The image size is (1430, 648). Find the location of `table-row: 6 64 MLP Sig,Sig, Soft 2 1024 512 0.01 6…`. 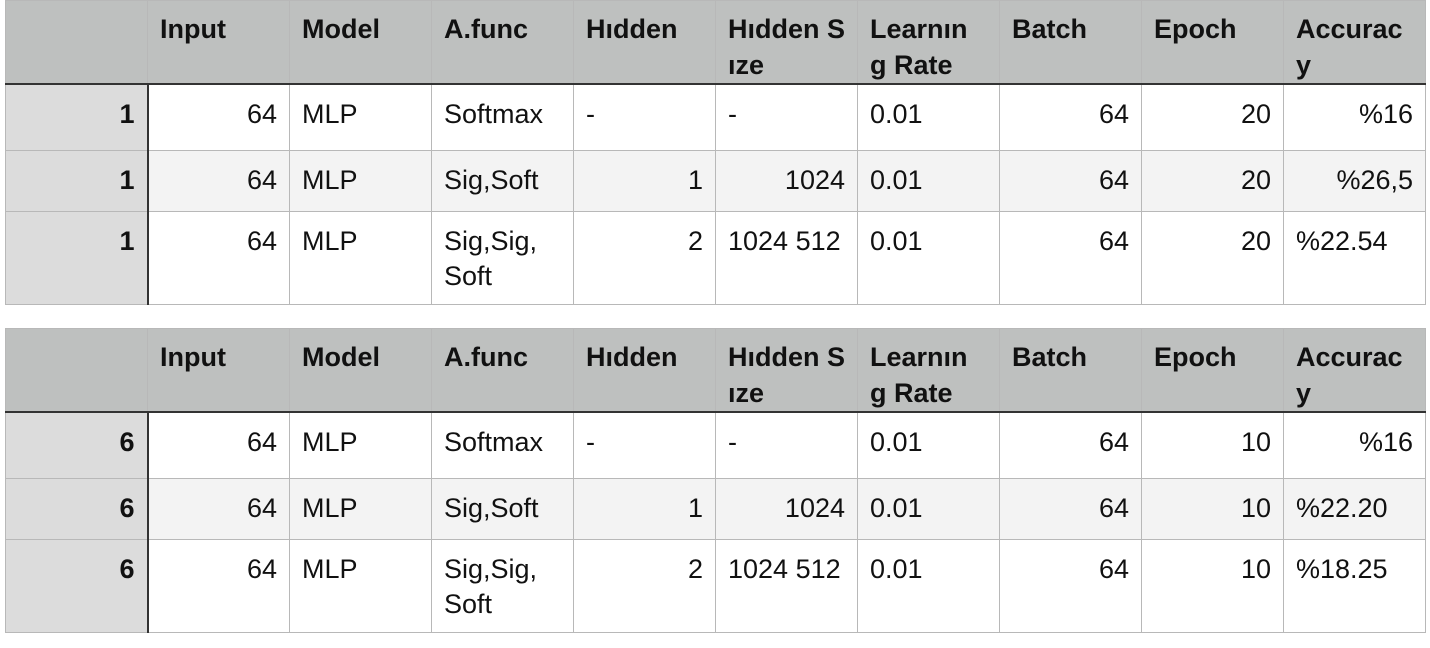

table-row: 6 64 MLP Sig,Sig, Soft 2 1024 512 0.01 6… is located at coordinates (715, 585).